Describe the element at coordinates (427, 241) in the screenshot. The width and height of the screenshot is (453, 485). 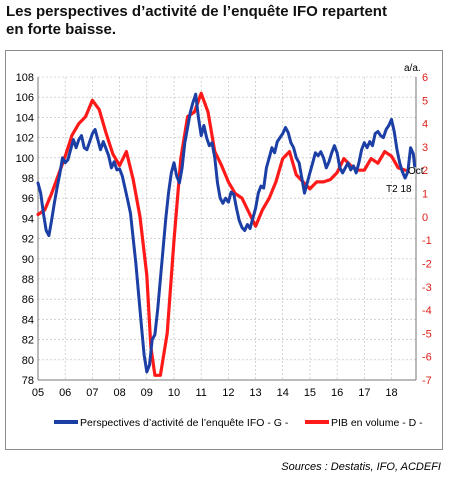
I see `y-right-tick-label: -1` at that location.